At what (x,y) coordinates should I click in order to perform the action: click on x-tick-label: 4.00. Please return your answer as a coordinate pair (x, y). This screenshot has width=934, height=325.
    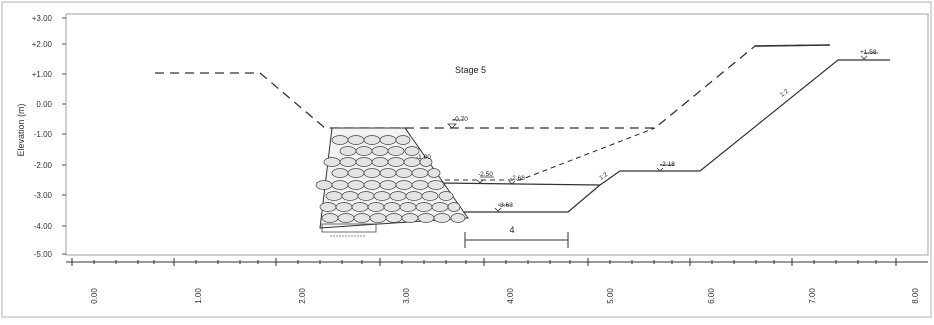
    Looking at the image, I should click on (510, 296).